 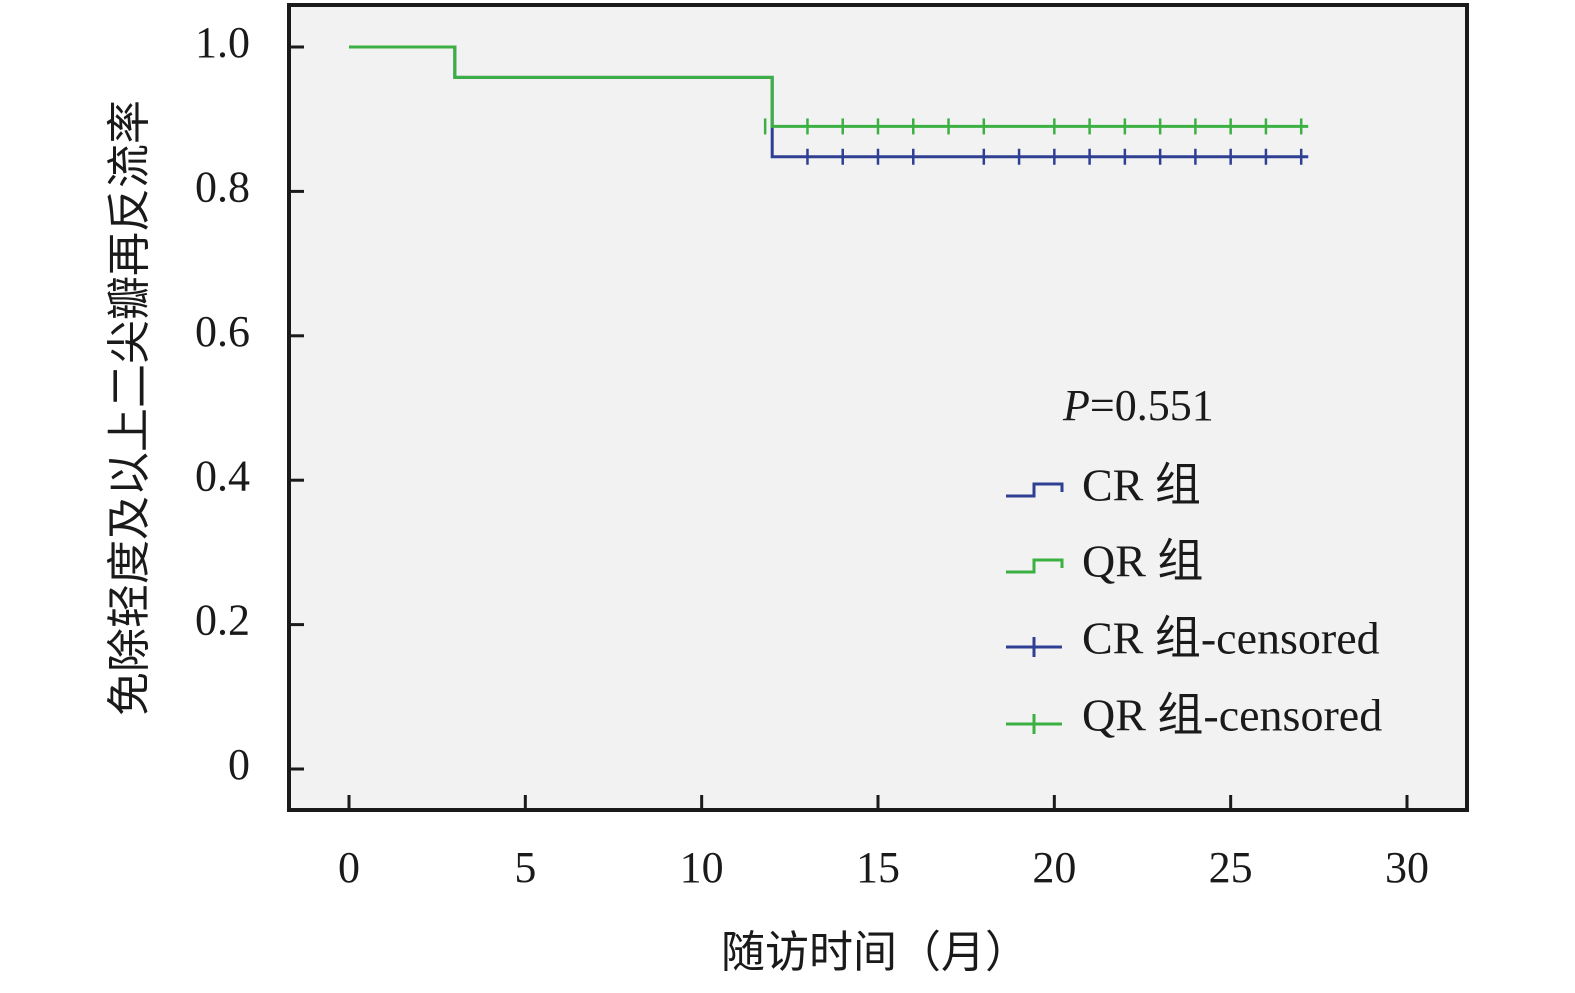 I want to click on series-line, so click(x=829, y=86).